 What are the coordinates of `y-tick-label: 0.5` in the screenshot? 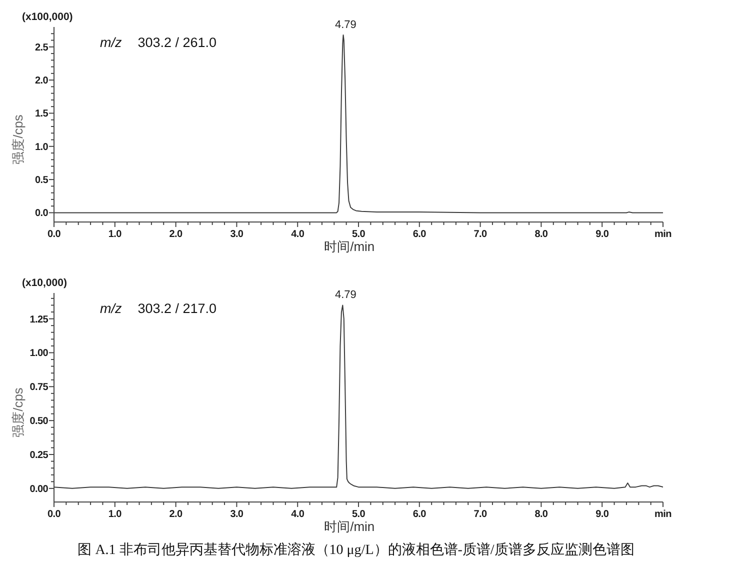 It's located at (41, 180).